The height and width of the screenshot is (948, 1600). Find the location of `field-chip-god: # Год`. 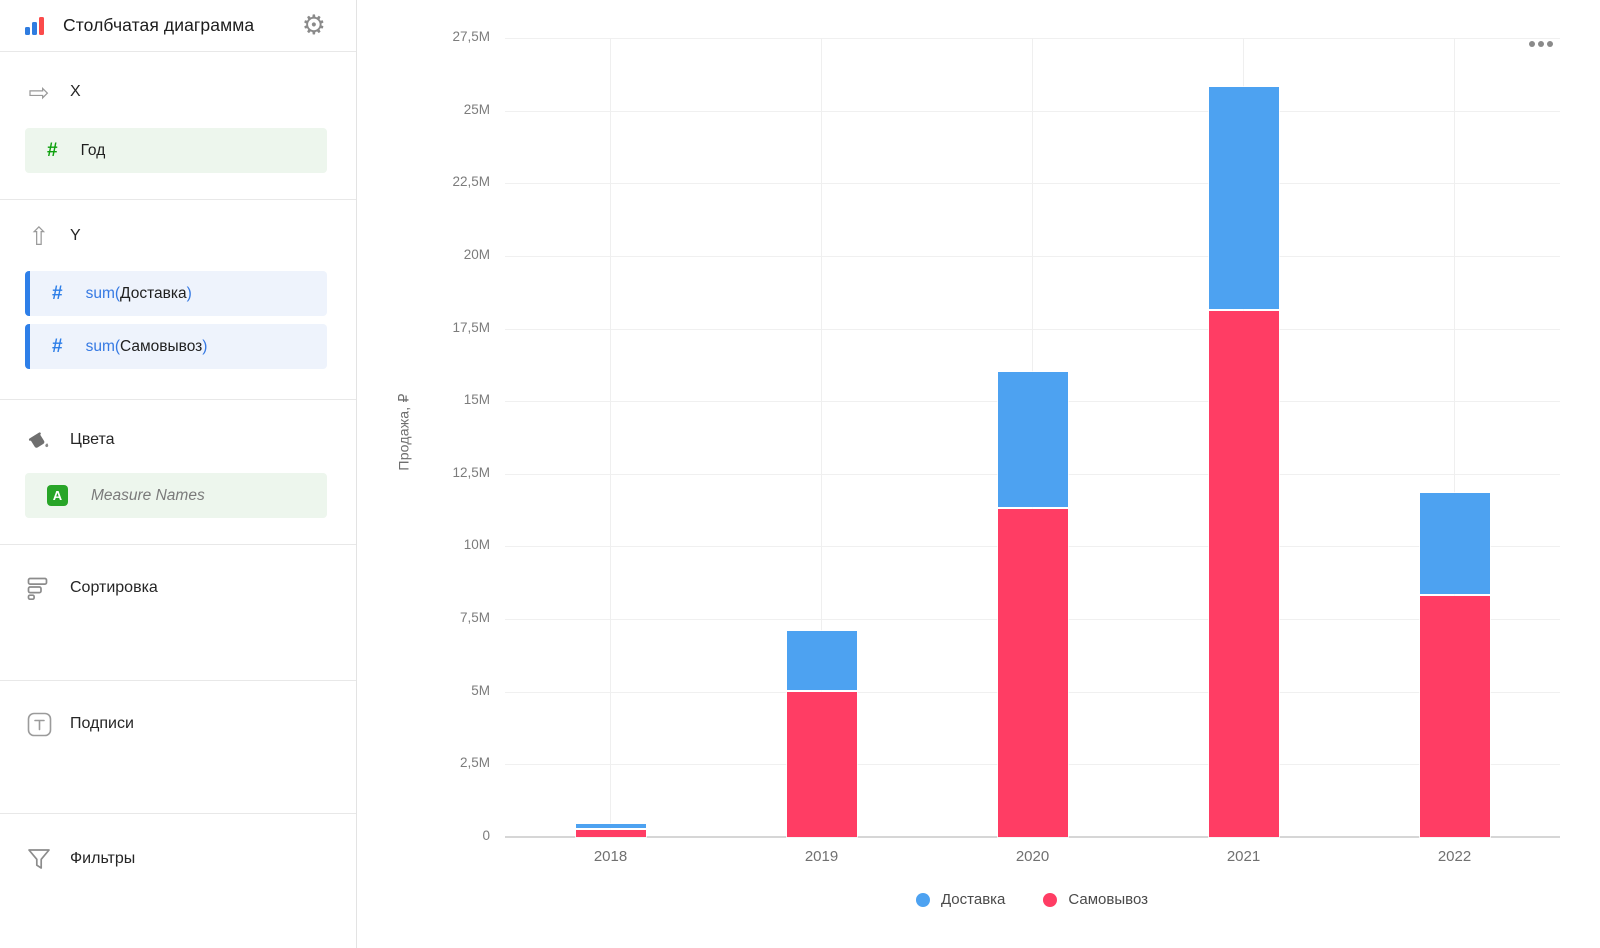

field-chip-god: # Год is located at coordinates (176, 150).